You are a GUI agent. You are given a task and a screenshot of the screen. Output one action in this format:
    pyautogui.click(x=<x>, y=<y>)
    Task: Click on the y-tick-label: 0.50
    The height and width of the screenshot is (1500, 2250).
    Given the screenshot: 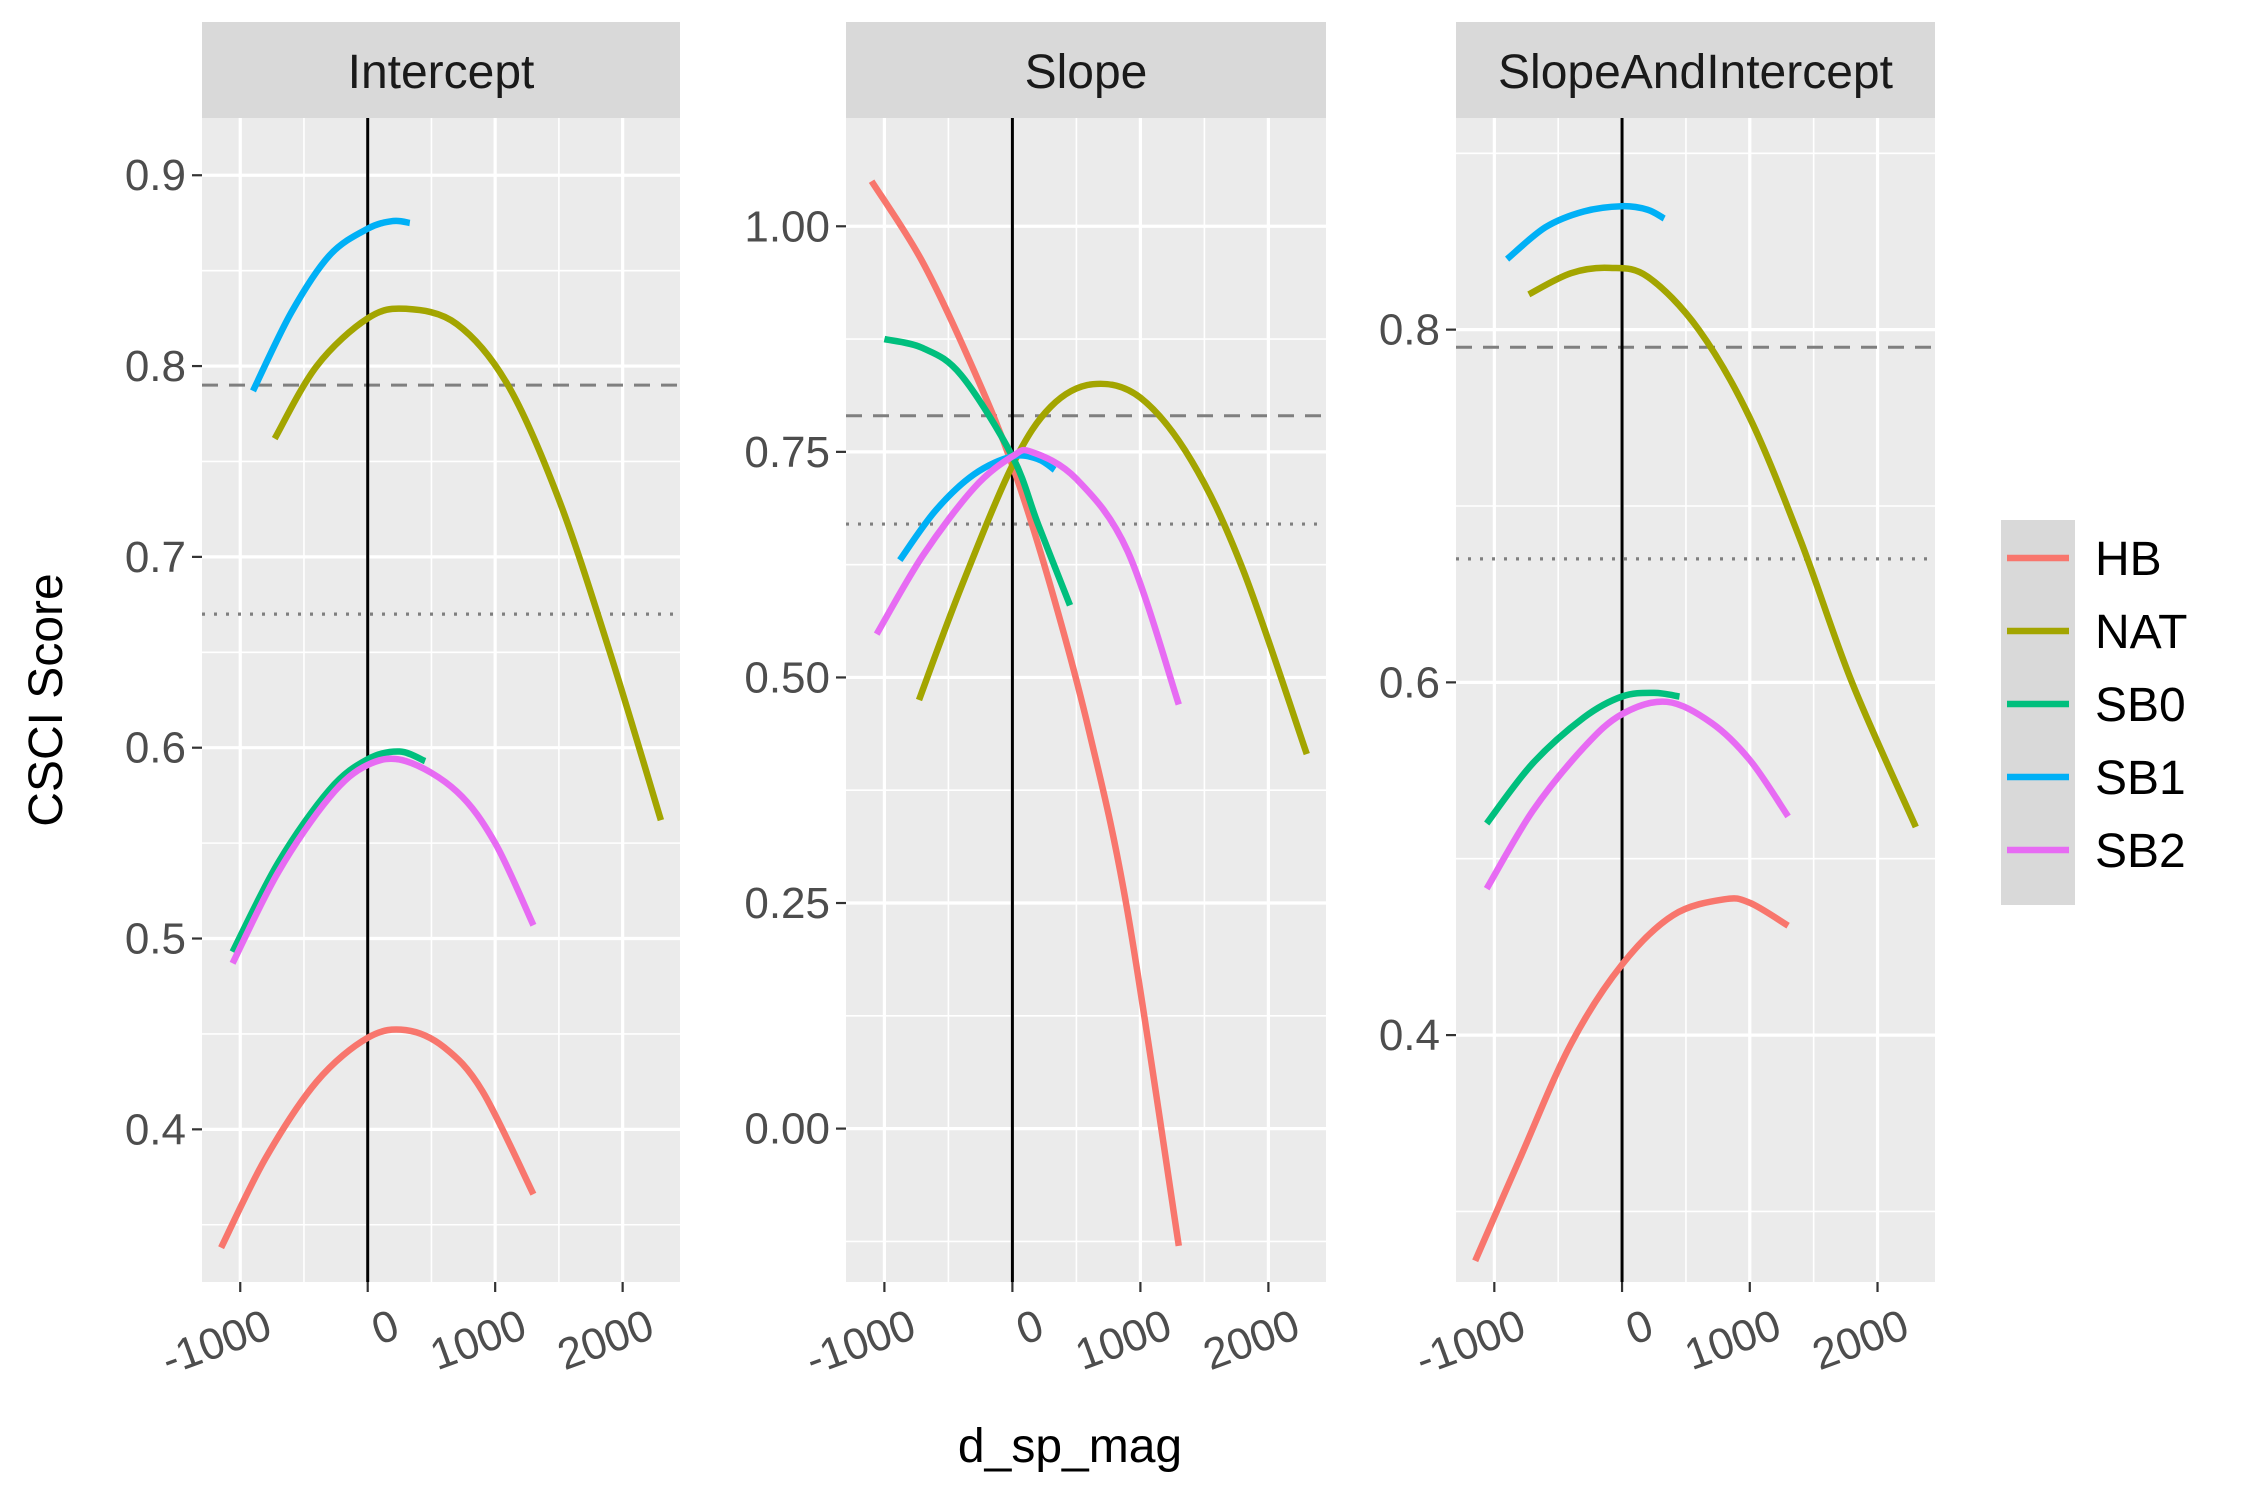 What is the action you would take?
    pyautogui.click(x=787, y=677)
    